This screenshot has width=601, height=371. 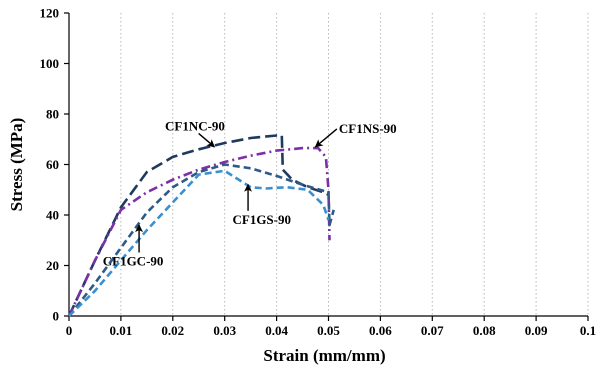 What do you see at coordinates (324, 355) in the screenshot?
I see `x-axis-title: Strain (mm/mm)` at bounding box center [324, 355].